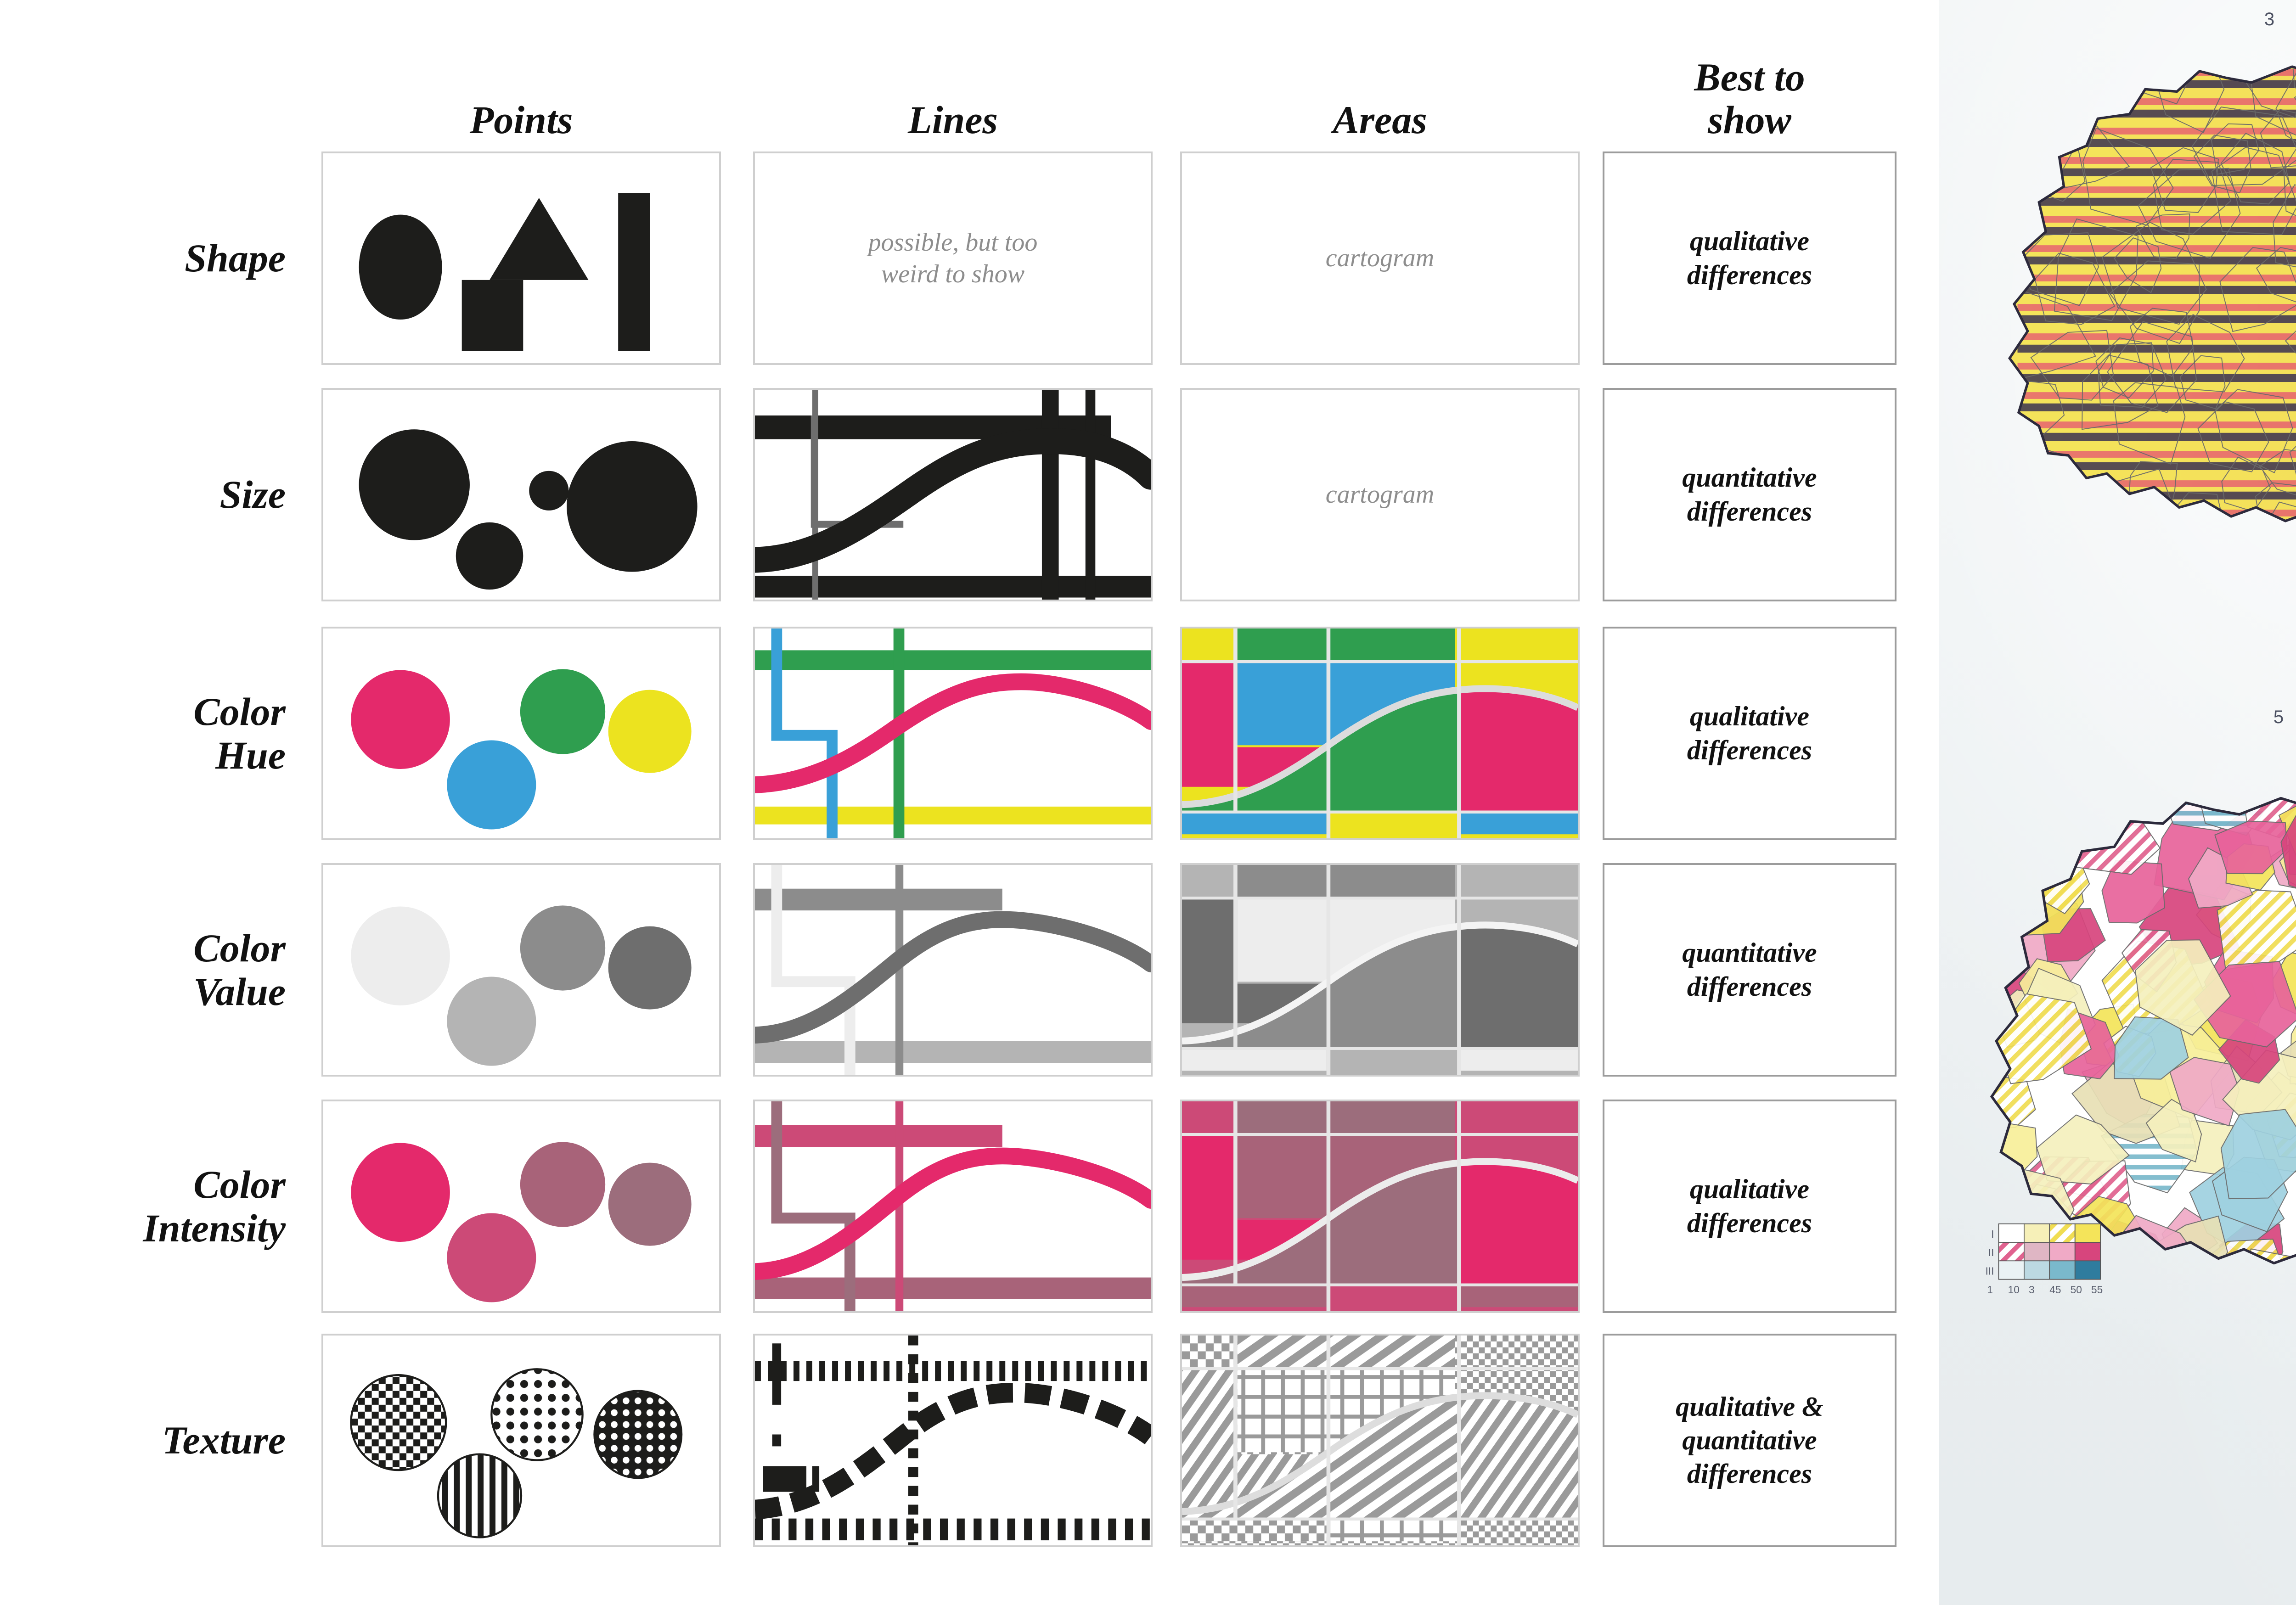 The width and height of the screenshot is (2296, 1605). I want to click on row-label-color-hue: Color Hue, so click(239, 733).